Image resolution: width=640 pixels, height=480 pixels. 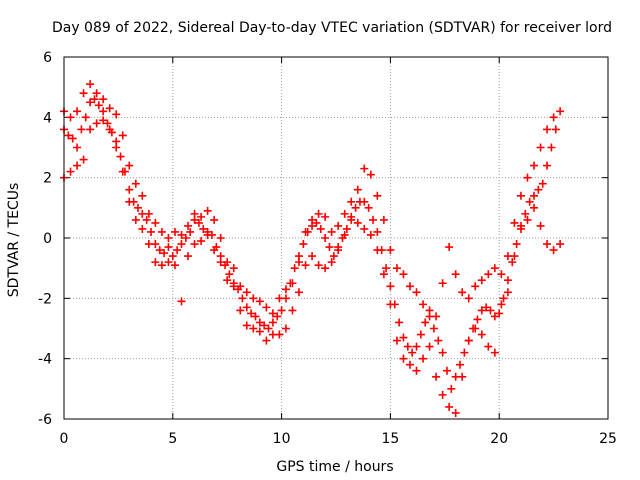 What do you see at coordinates (282, 439) in the screenshot?
I see `x-tick-label: 10` at bounding box center [282, 439].